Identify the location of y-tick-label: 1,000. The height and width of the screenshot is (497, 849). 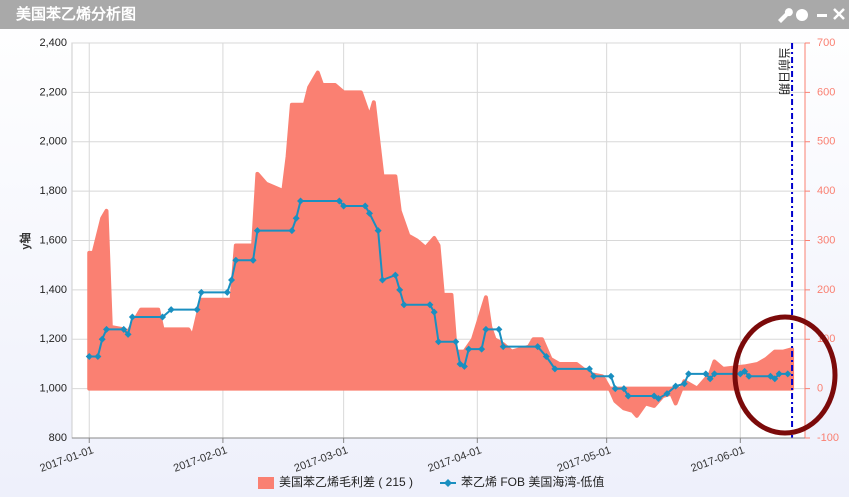
(53, 389).